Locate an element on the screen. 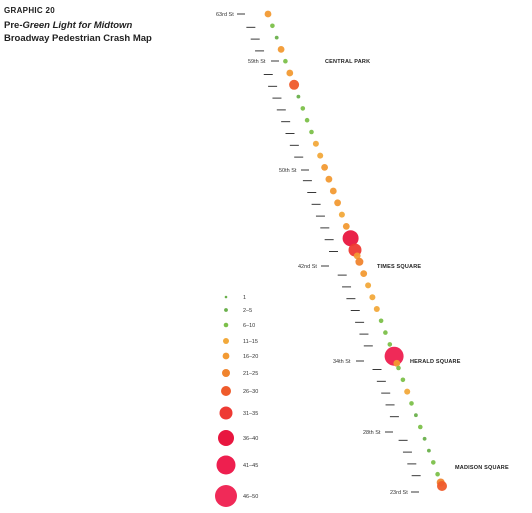 The height and width of the screenshot is (513, 532). legend-label: 11–15 is located at coordinates (250, 342).